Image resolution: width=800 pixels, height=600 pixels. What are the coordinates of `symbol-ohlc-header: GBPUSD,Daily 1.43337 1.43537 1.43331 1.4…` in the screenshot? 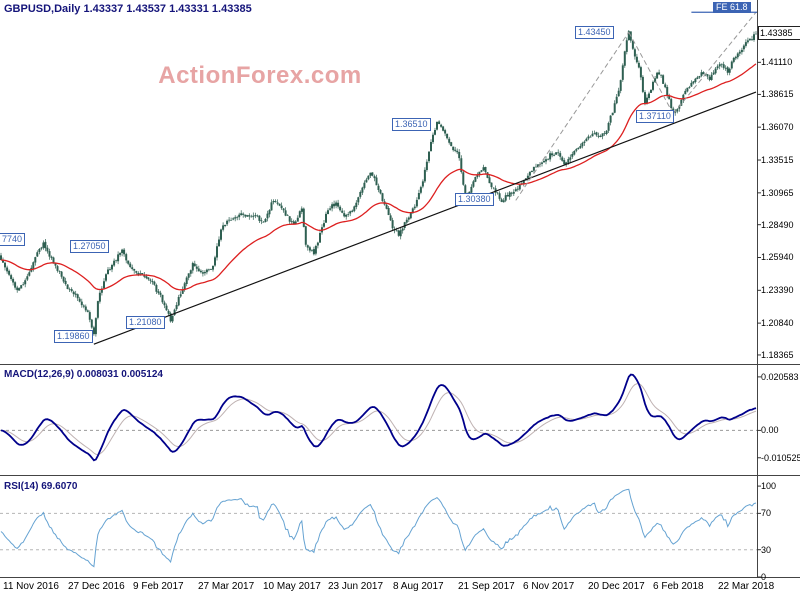 It's located at (128, 9).